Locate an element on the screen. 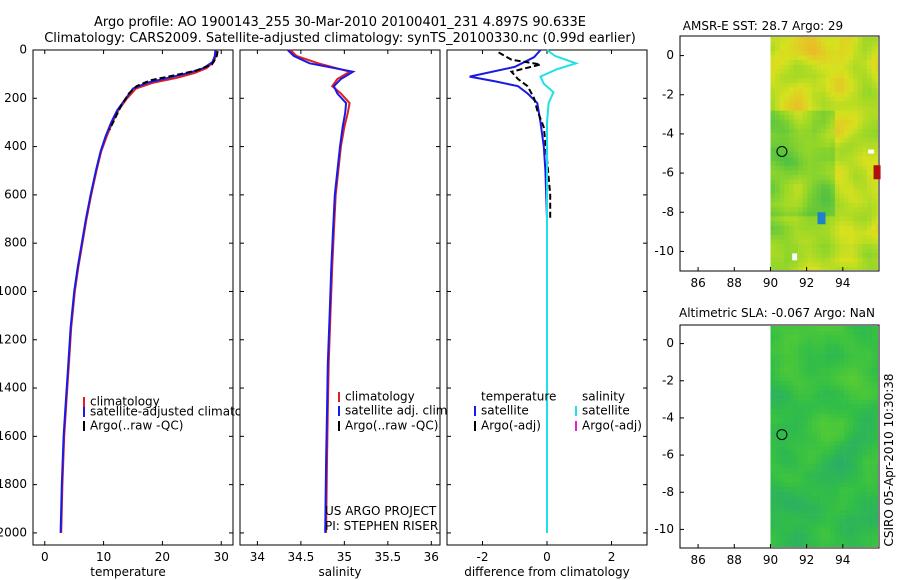  temperature-ytick-label: 800 is located at coordinates (15, 243).